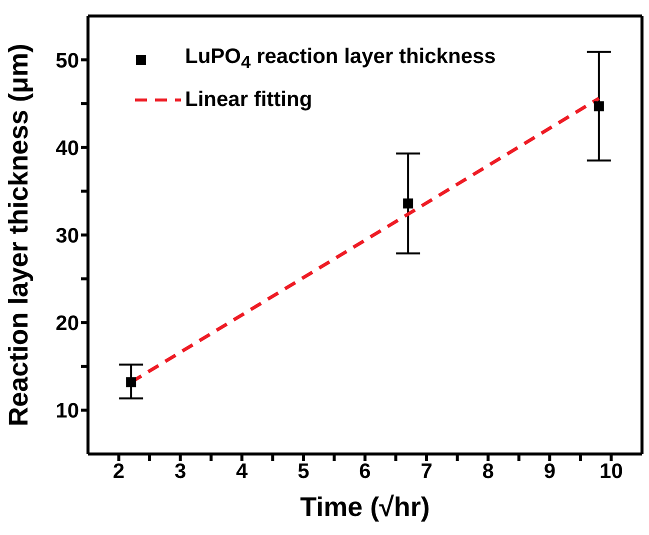  I want to click on y-tick-label: 40, so click(67, 148).